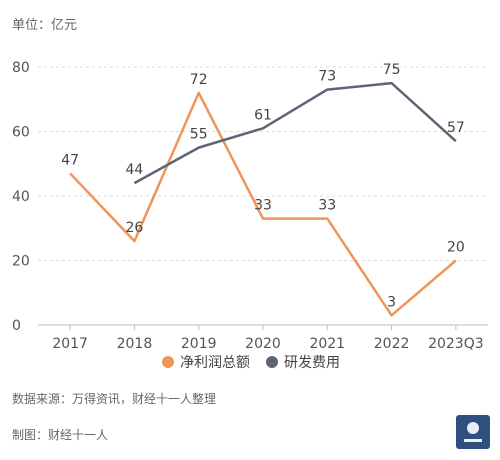 Image resolution: width=500 pixels, height=460 pixels. Describe the element at coordinates (135, 170) in the screenshot. I see `data-label: 44` at that location.